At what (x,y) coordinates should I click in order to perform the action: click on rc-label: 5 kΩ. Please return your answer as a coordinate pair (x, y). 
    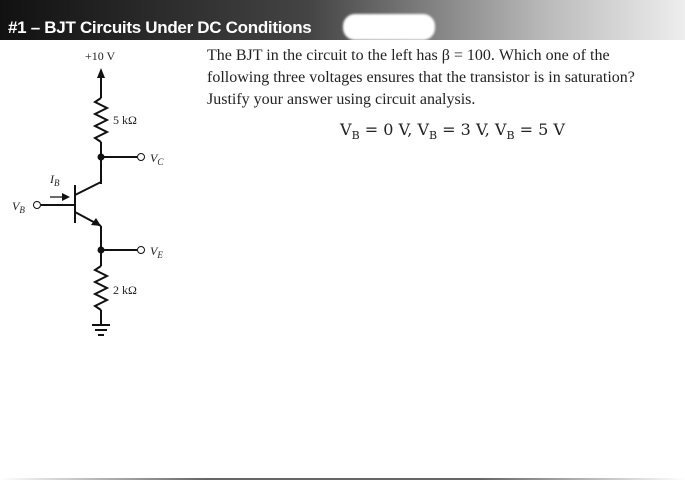
    Looking at the image, I should click on (125, 120).